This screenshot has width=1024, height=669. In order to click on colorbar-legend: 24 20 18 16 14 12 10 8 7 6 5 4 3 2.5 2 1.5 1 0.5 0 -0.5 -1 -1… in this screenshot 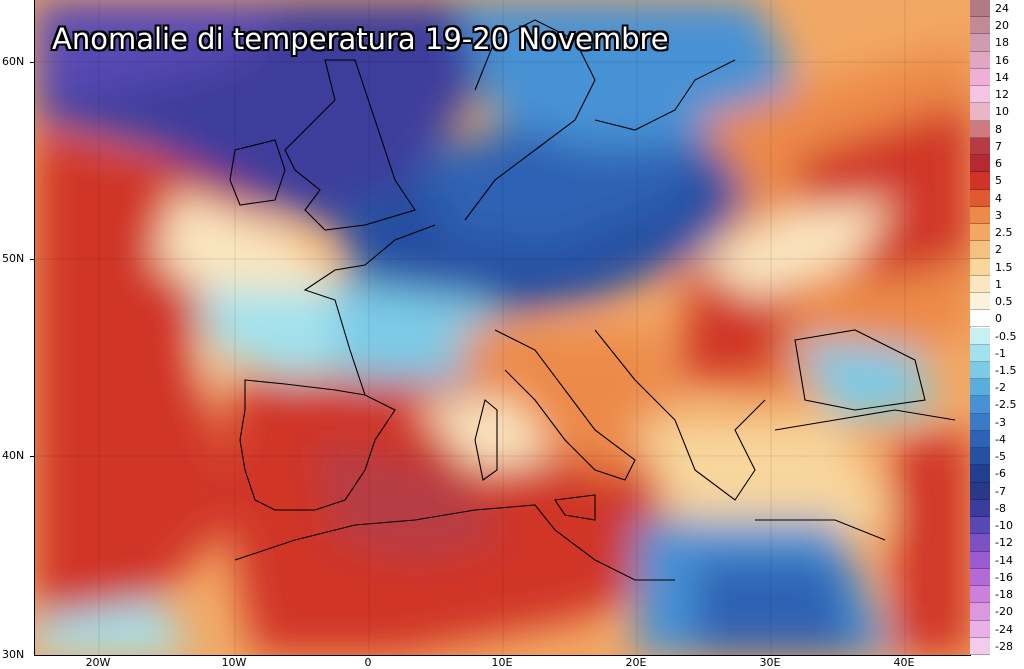, I will do `click(997, 327)`.